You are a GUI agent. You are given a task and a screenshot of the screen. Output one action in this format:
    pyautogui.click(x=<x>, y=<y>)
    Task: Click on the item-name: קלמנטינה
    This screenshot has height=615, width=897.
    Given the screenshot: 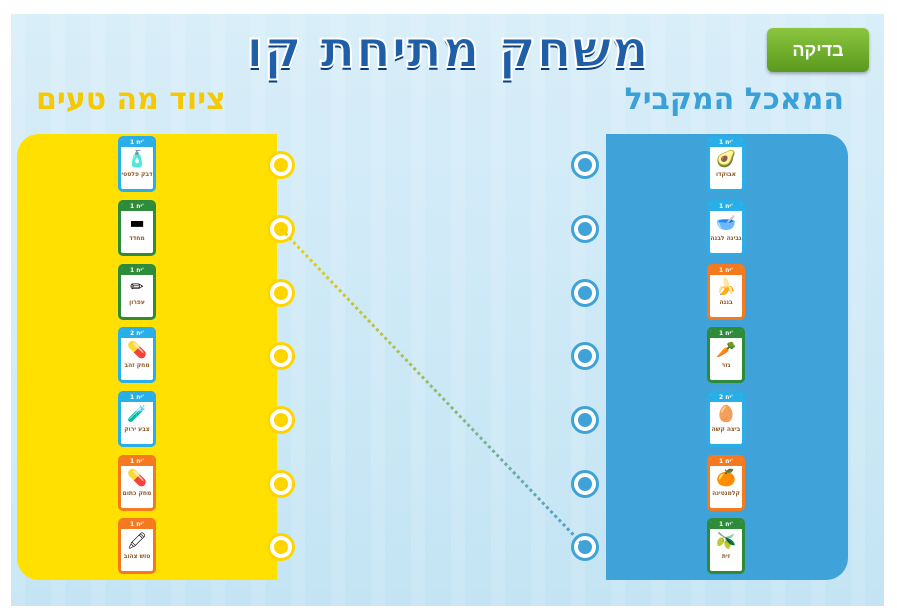 What is the action you would take?
    pyautogui.click(x=726, y=493)
    